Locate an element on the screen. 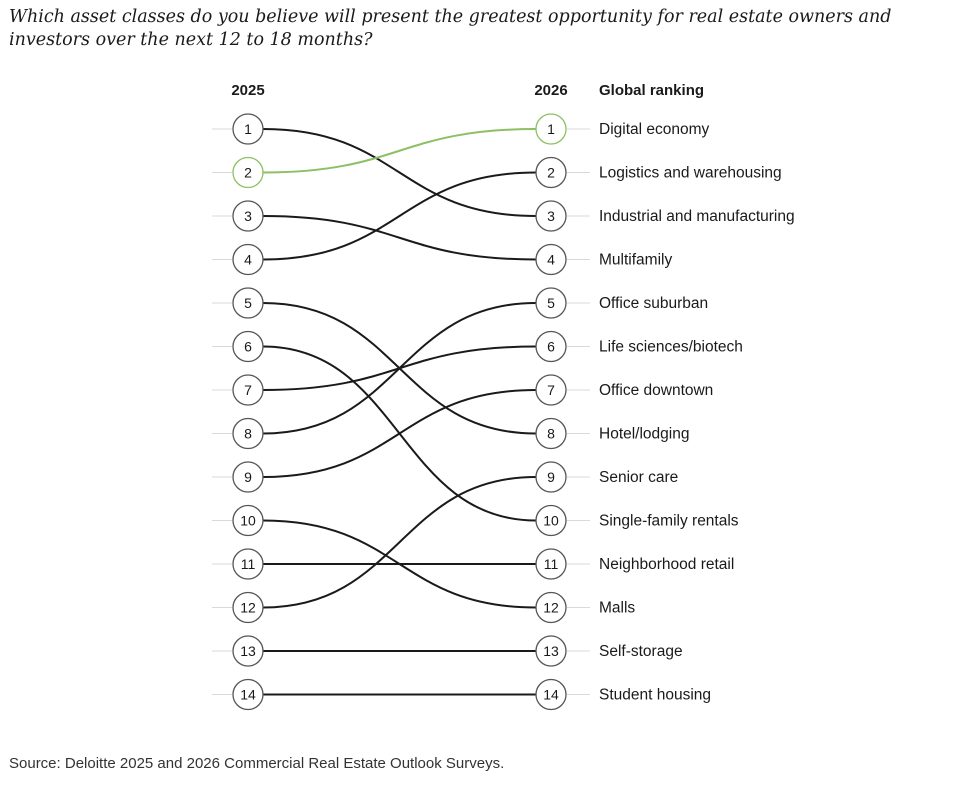  rank-number-2026-8: 8 is located at coordinates (551, 434).